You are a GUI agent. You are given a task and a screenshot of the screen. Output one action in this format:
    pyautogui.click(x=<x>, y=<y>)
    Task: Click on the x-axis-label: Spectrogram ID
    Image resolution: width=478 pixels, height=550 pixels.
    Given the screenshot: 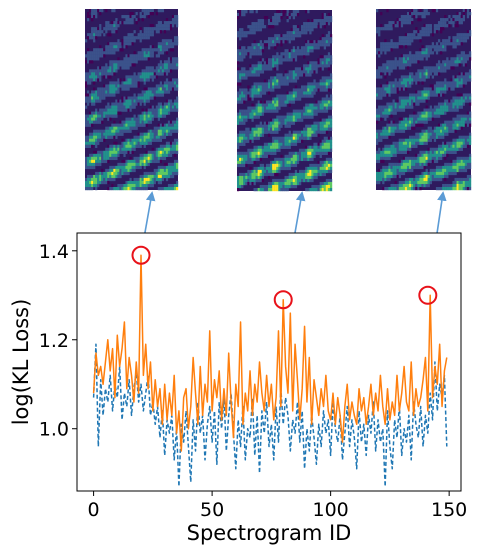 What is the action you would take?
    pyautogui.click(x=269, y=533)
    